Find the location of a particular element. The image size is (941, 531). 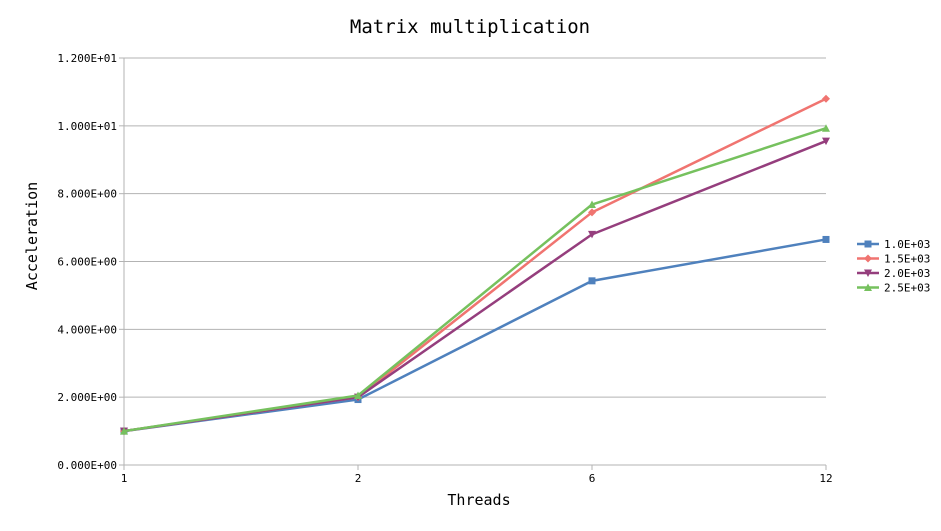

y-tick-label: 1.000E+01 is located at coordinates (87, 126).